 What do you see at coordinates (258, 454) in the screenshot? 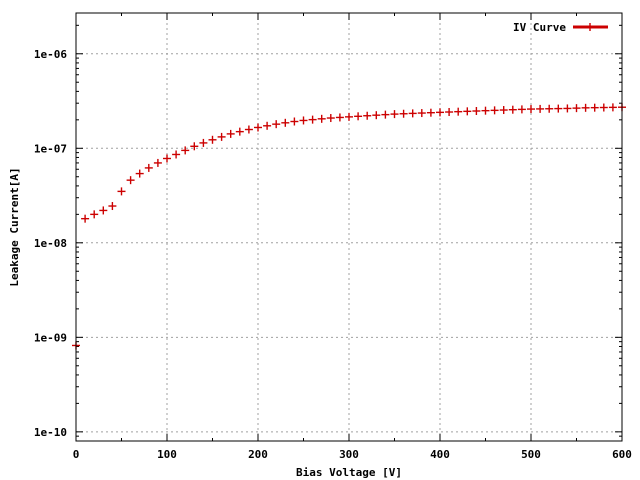
I see `x-tick-label: 200` at bounding box center [258, 454].